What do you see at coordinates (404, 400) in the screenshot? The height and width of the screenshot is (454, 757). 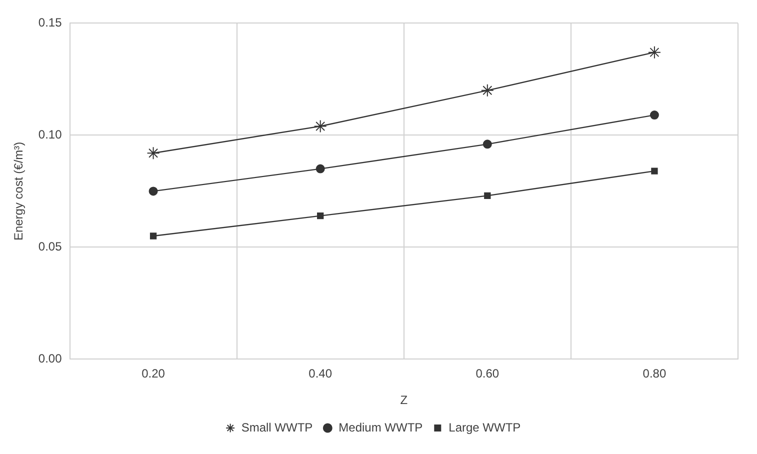 I see `x-axis-title: Z` at bounding box center [404, 400].